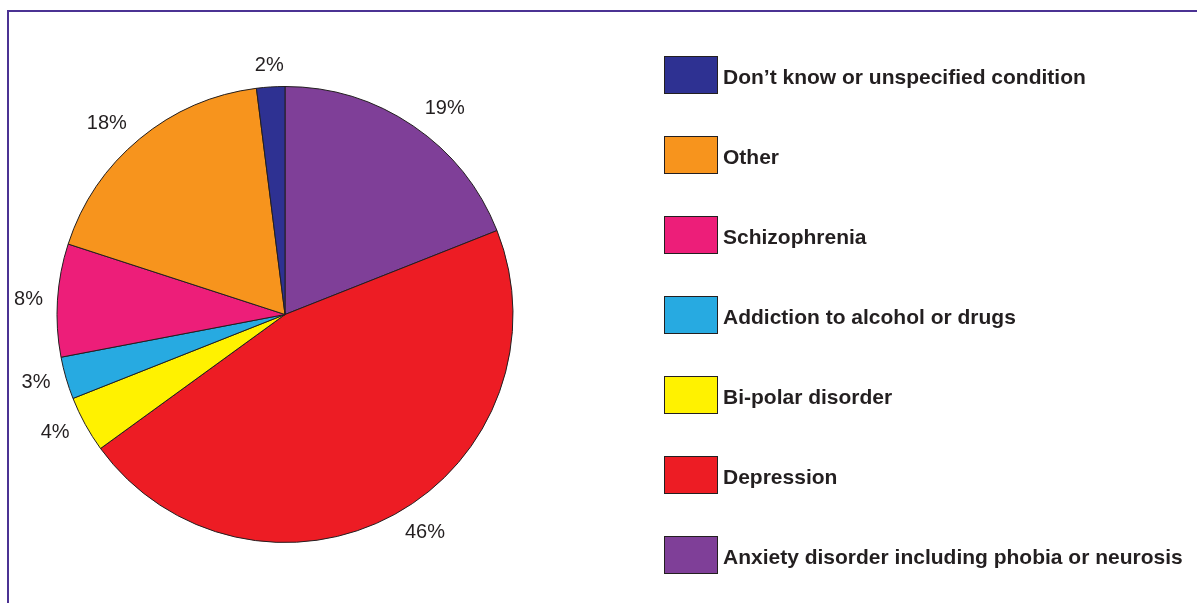 This screenshot has height=603, width=1197. Describe the element at coordinates (953, 556) in the screenshot. I see `legend-label: Anxiety disorder including phobia or neurosis` at that location.